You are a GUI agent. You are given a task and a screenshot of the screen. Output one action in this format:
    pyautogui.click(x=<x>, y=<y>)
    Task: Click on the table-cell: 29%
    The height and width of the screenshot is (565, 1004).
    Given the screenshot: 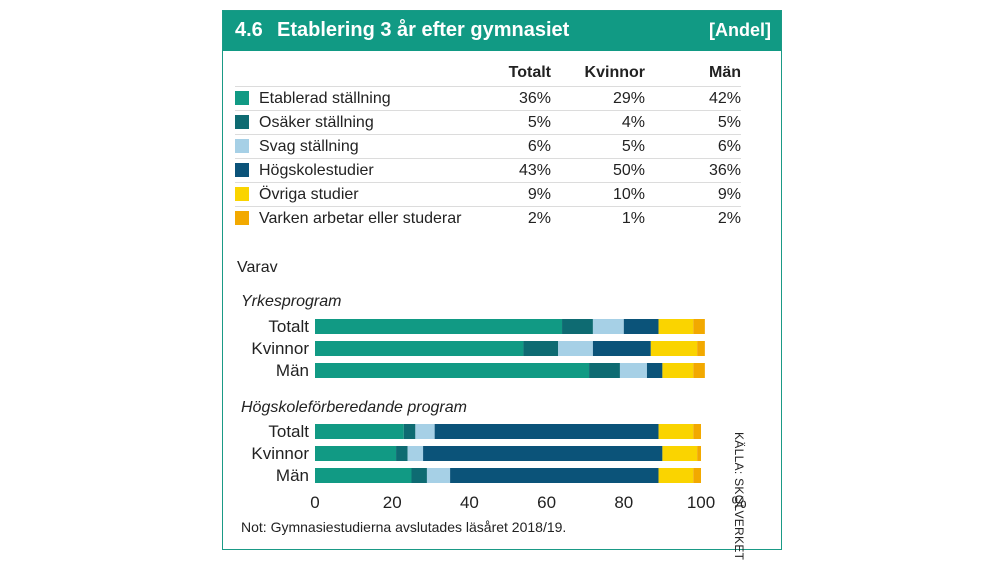 What is the action you would take?
    pyautogui.click(x=598, y=98)
    